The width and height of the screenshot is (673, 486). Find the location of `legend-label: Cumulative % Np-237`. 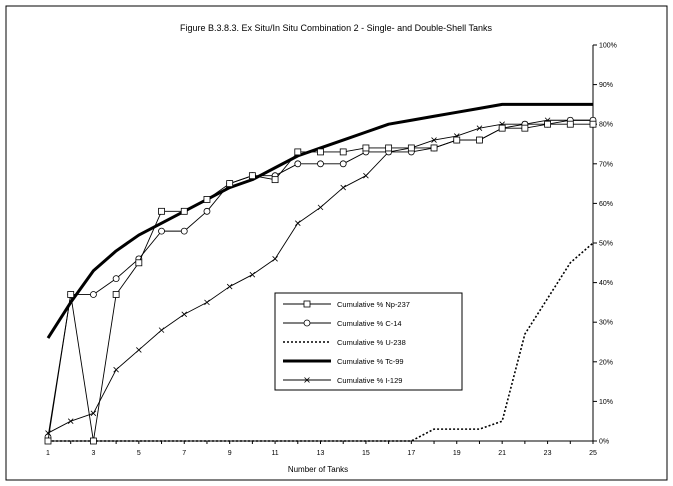

legend-label: Cumulative % Np-237 is located at coordinates (373, 304).